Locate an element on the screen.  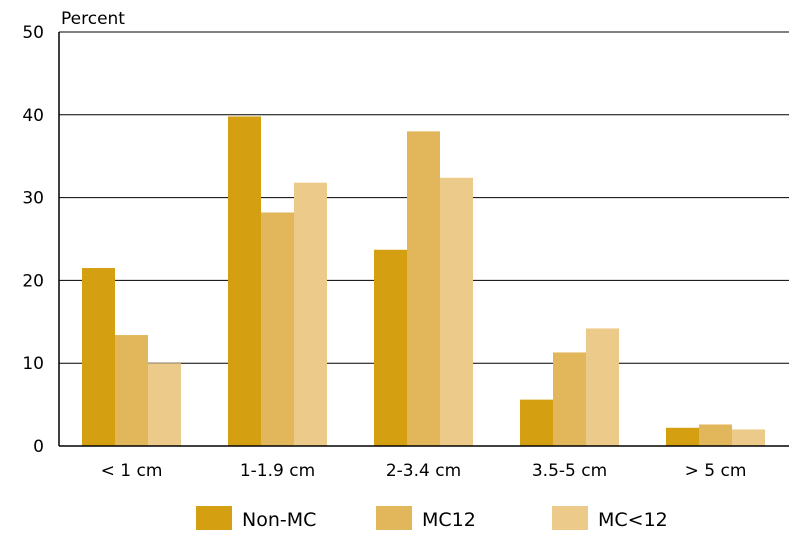
x-tick-label: < 1 cm is located at coordinates (132, 471).